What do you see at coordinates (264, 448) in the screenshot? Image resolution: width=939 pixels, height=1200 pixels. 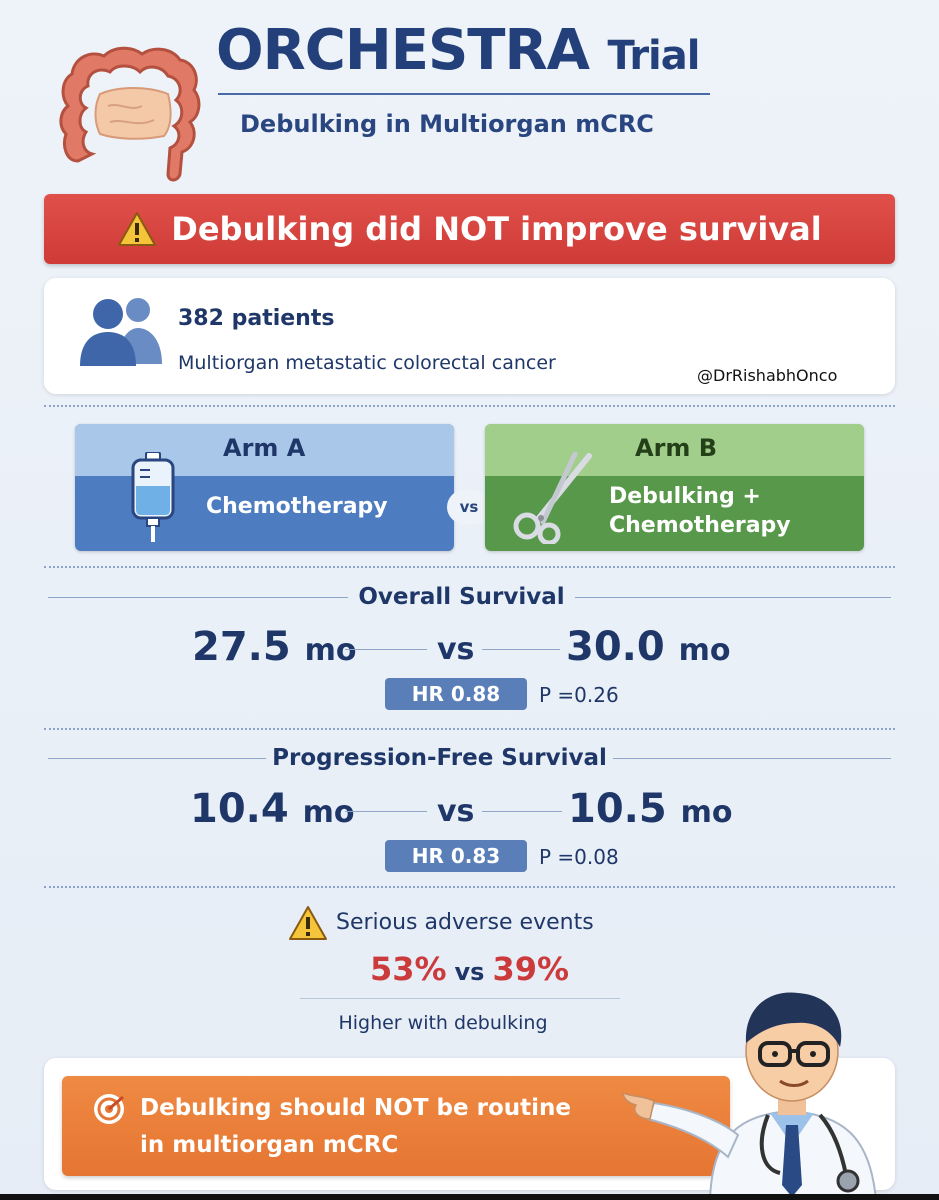 I see `arm-a-label: Arm A` at bounding box center [264, 448].